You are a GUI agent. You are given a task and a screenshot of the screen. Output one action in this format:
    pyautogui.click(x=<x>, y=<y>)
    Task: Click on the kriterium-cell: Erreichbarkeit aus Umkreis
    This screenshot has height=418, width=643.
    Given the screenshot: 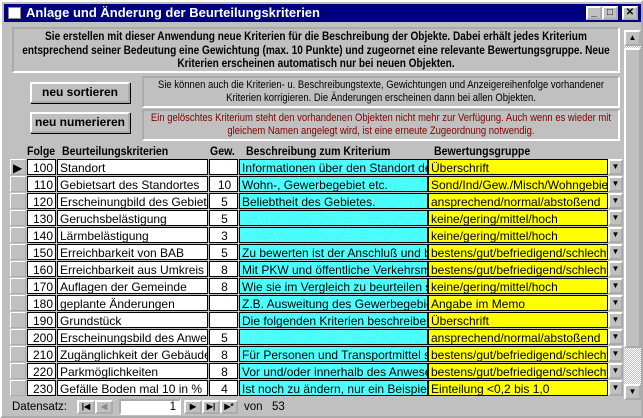 What is the action you would take?
    pyautogui.click(x=132, y=269)
    